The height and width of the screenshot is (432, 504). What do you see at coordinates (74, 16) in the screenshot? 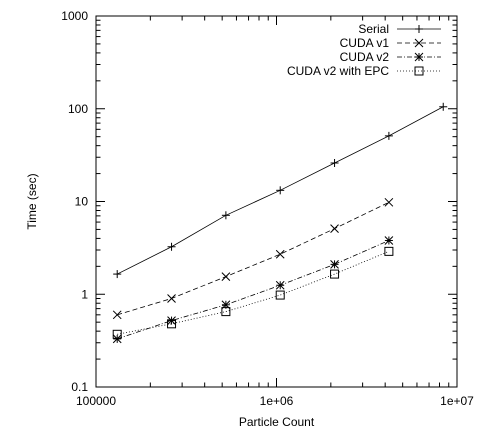
I see `y-tick-label: 1000` at bounding box center [74, 16].